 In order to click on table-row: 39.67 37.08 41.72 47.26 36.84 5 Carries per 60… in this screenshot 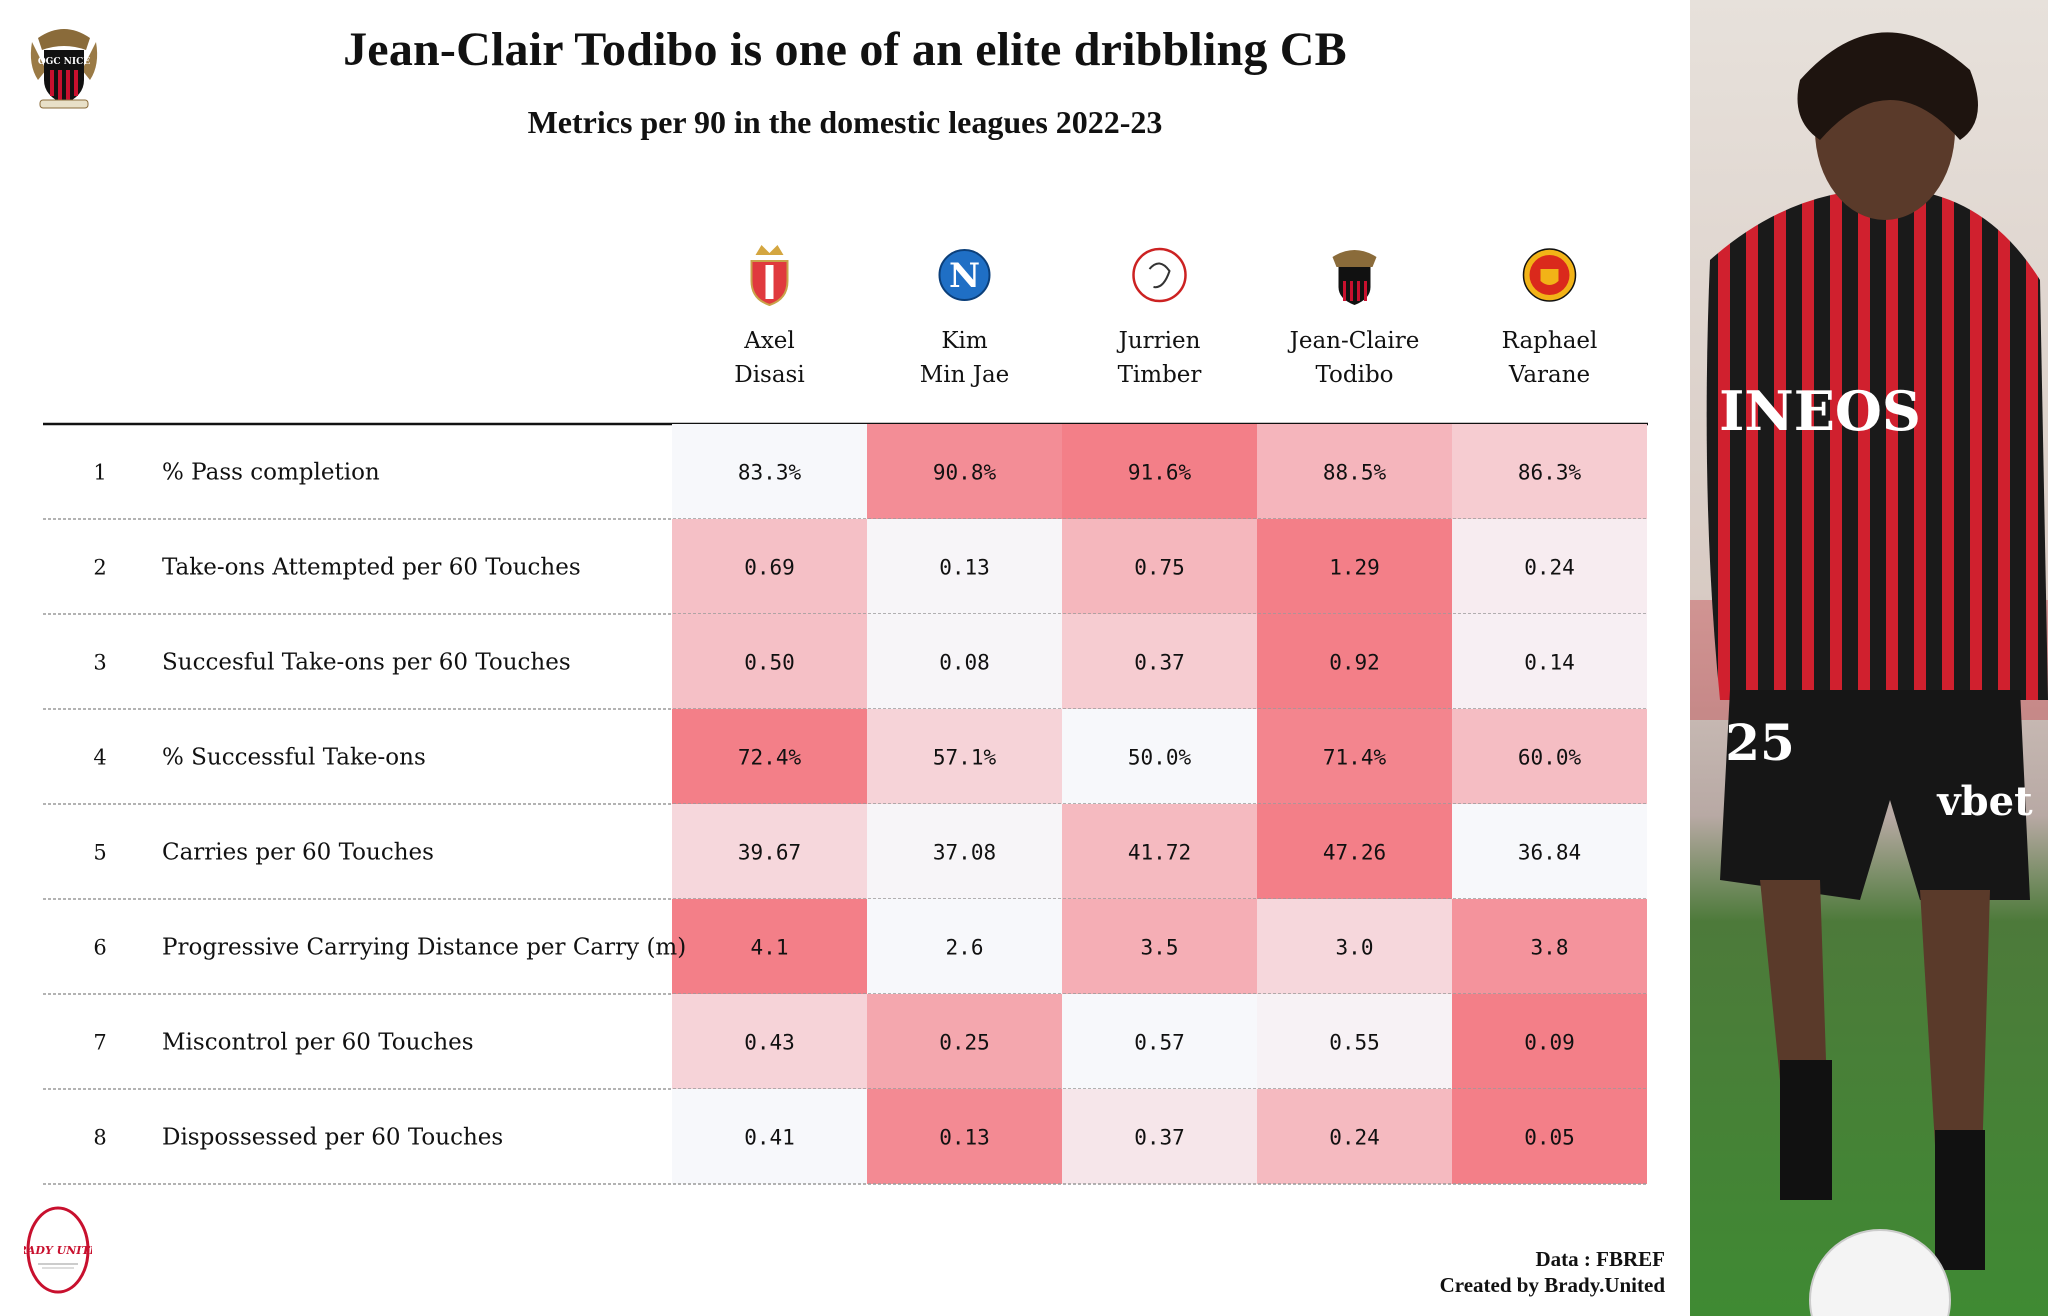, I will do `click(845, 852)`.